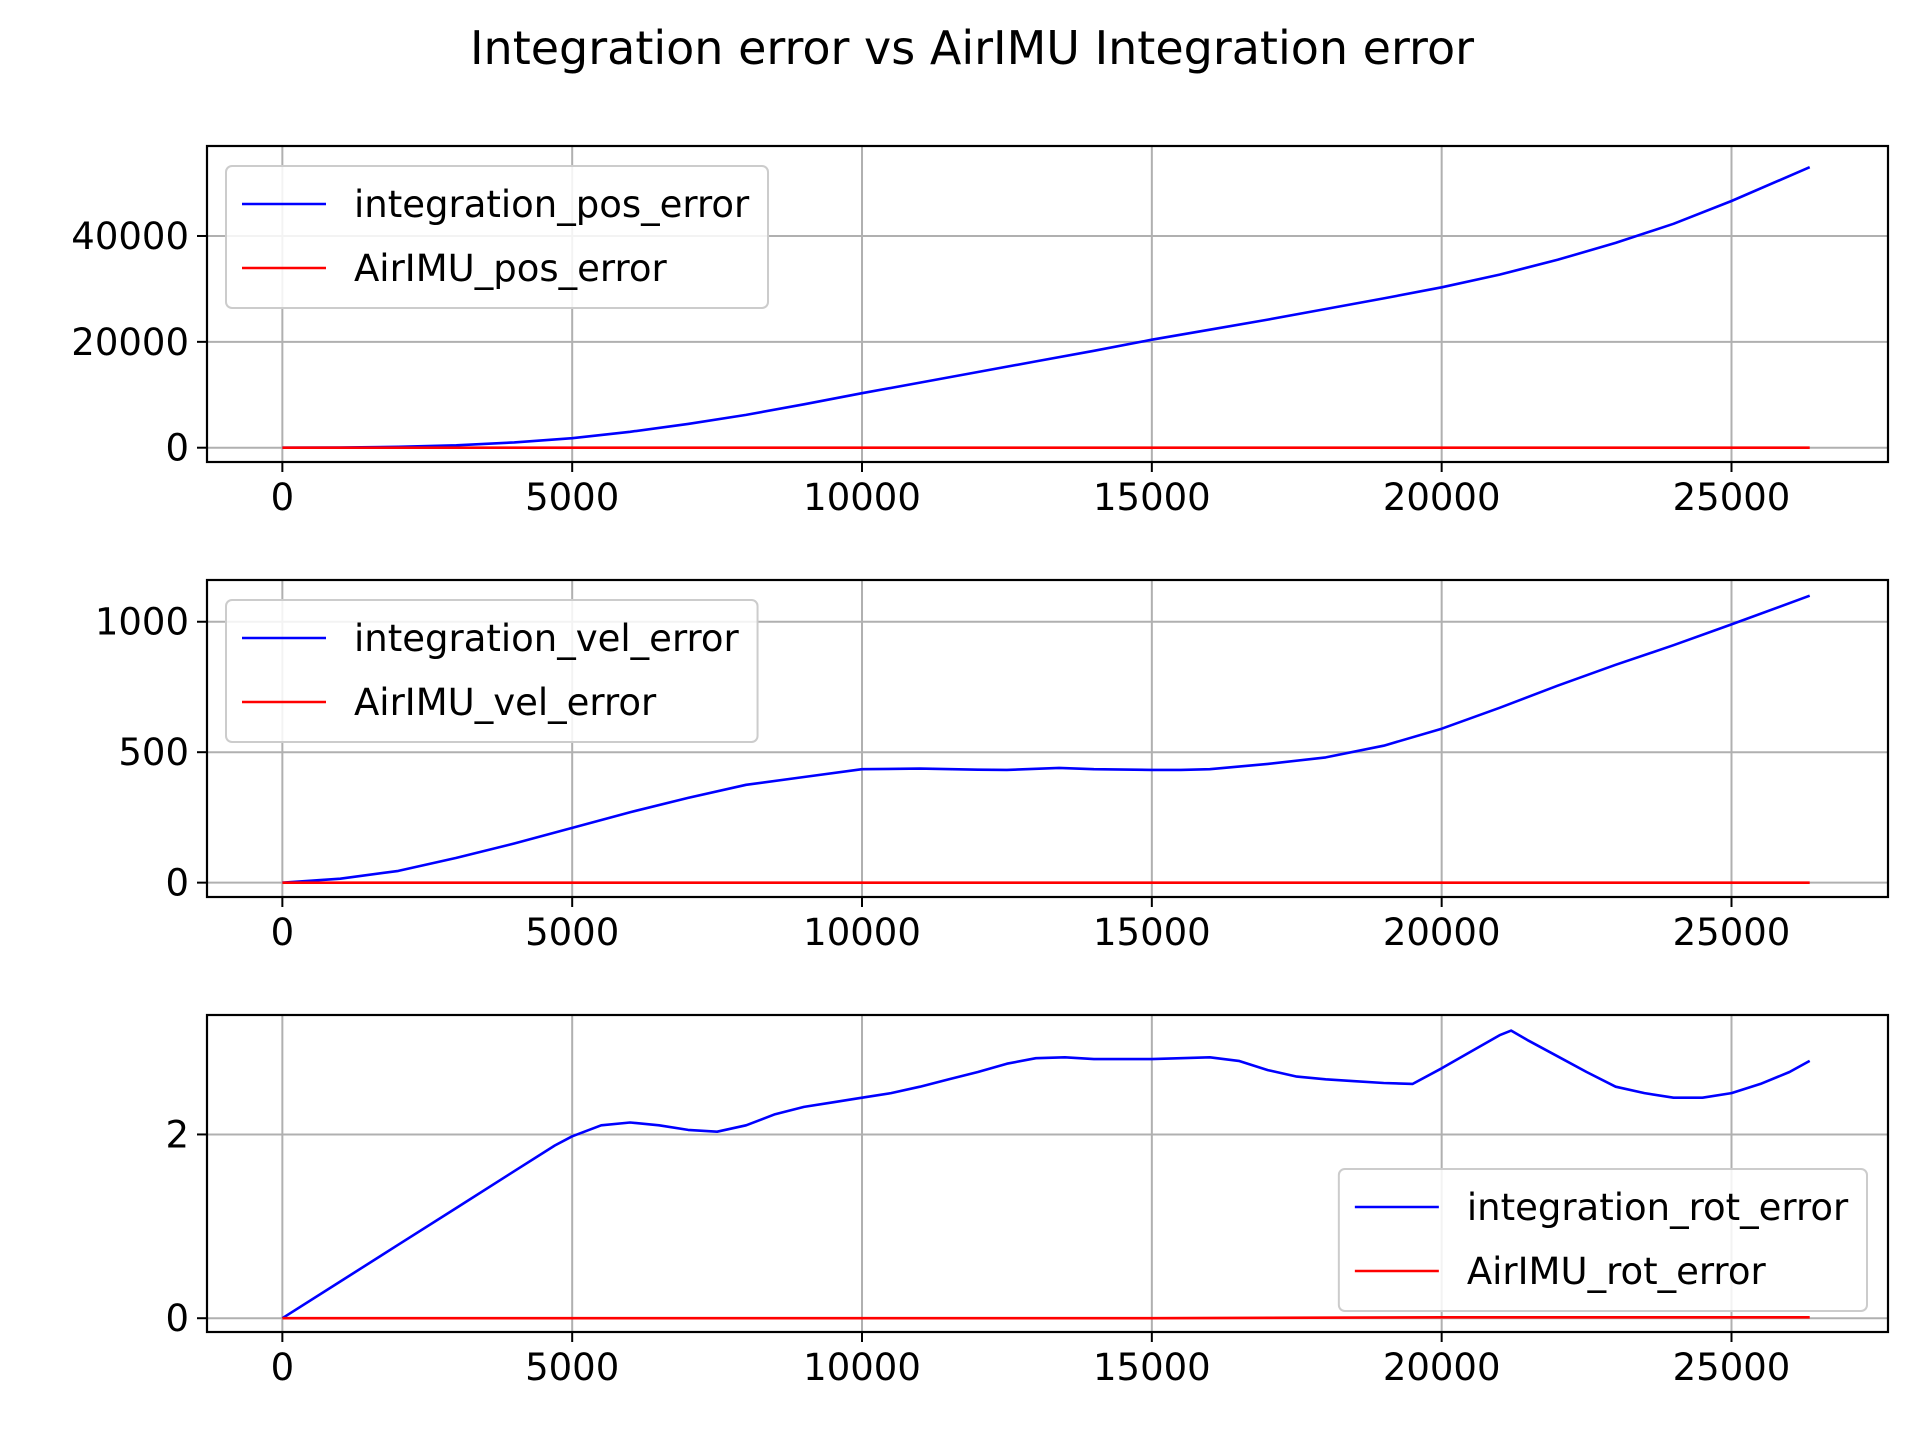 The height and width of the screenshot is (1440, 1920). I want to click on legend: integration_pos_error AirIMU_pos_error, so click(497, 237).